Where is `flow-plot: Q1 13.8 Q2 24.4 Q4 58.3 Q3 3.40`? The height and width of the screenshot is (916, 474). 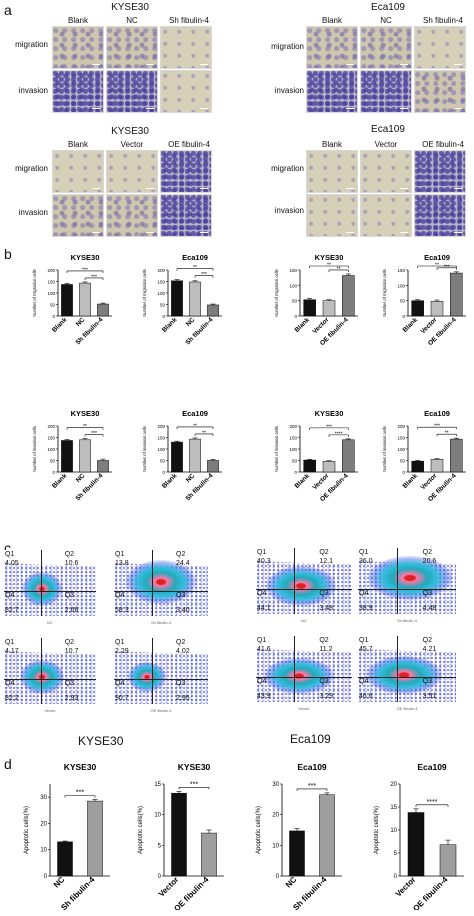
flow-plot: Q1 13.8 Q2 24.4 Q4 58.3 Q3 3.40 is located at coordinates (161, 583).